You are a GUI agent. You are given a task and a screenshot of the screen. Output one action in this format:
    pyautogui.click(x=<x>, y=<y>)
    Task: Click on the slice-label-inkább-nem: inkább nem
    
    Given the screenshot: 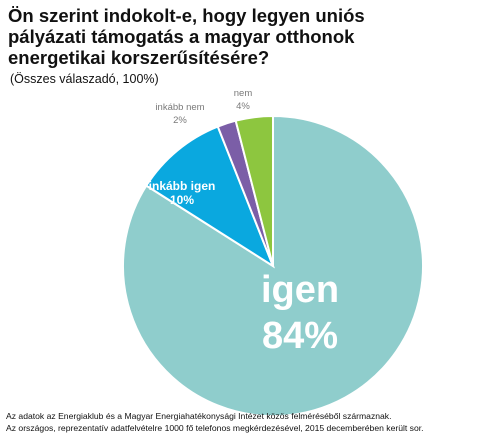 What is the action you would take?
    pyautogui.click(x=179, y=107)
    